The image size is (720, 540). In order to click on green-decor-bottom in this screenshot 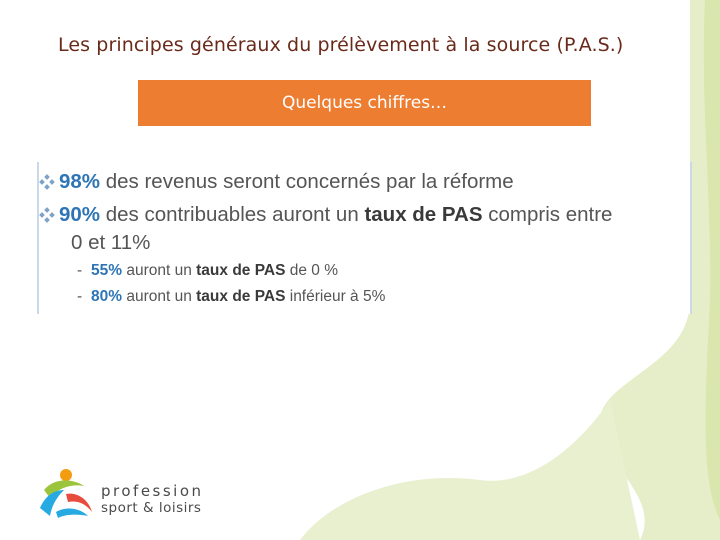, I will do `click(470, 470)`.